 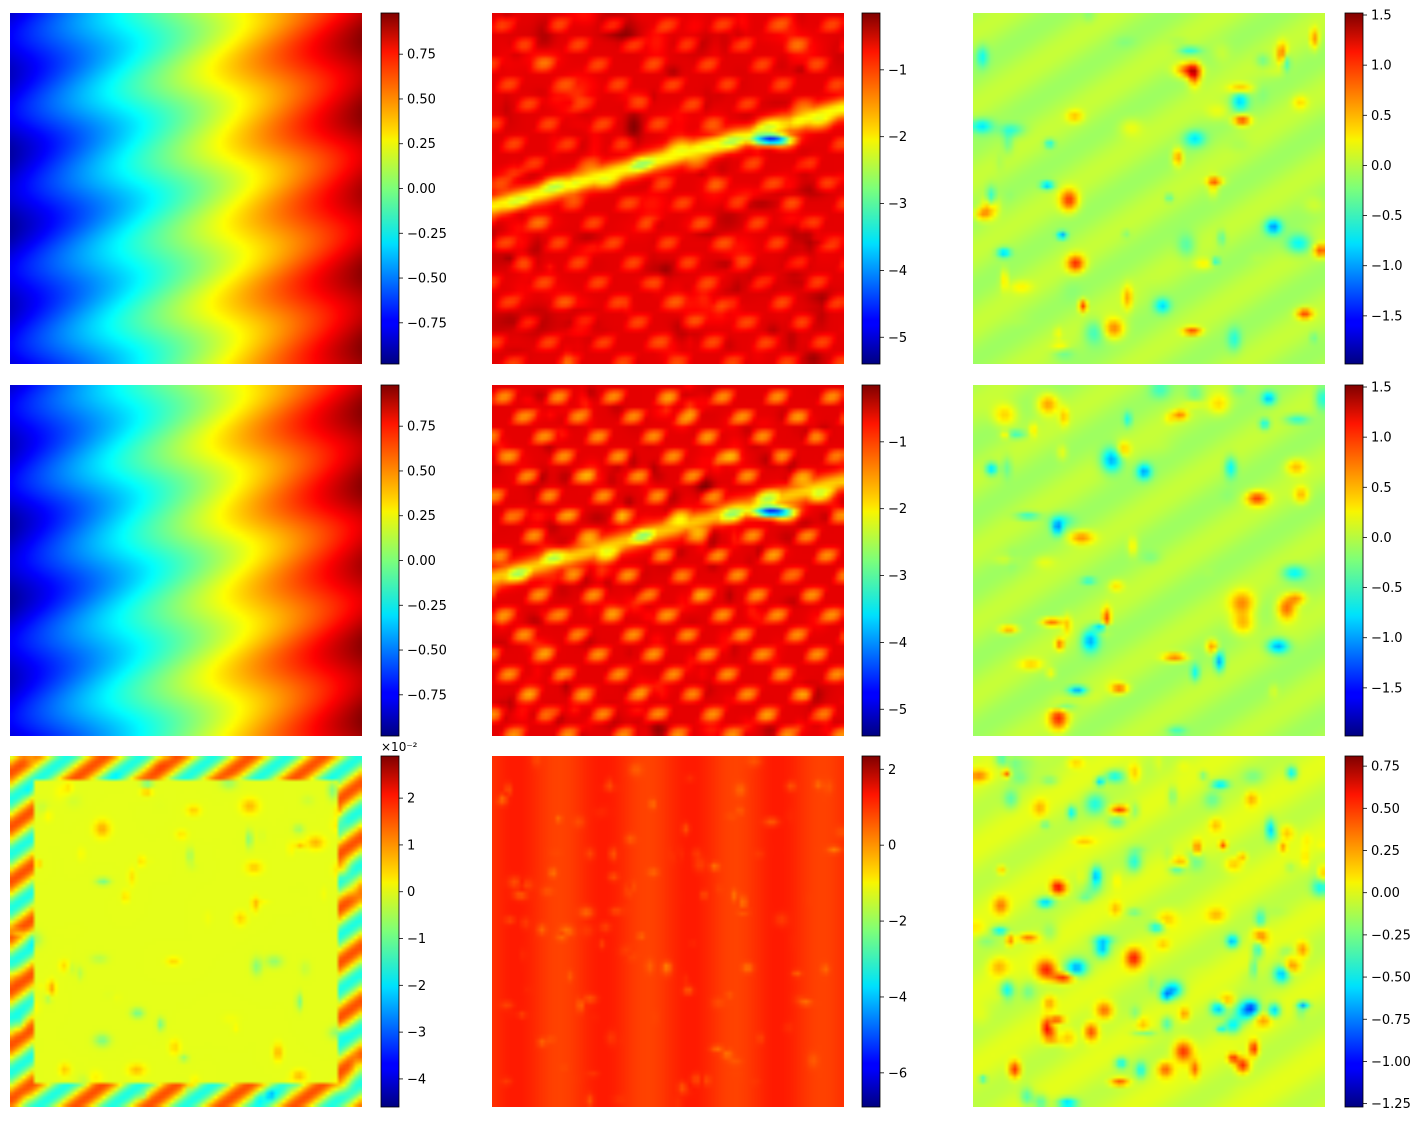 I want to click on panel-r2-c3: 1.5 1.0 0.5 0.0 −0.5 −1.0 −1.5, so click(x=1188, y=559).